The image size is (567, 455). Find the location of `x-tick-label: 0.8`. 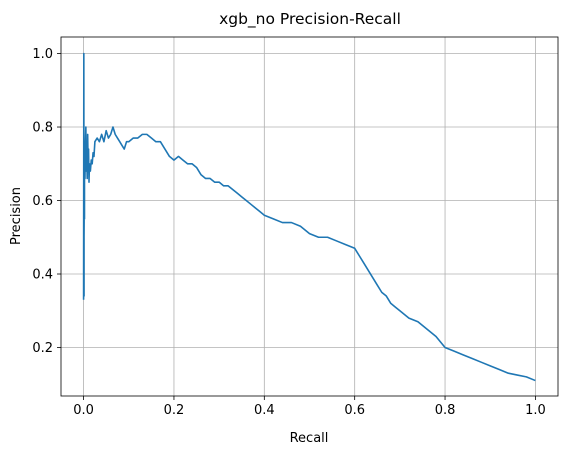

x-tick-label: 0.8 is located at coordinates (445, 410).